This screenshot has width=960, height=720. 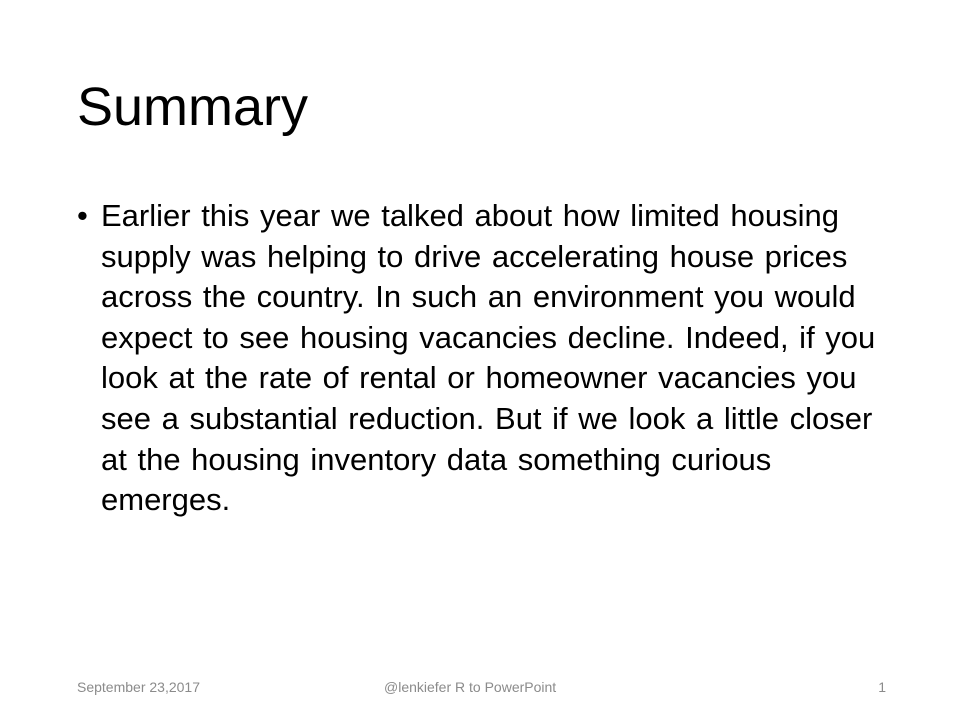 I want to click on footer-date: September 23,2017, so click(x=138, y=687).